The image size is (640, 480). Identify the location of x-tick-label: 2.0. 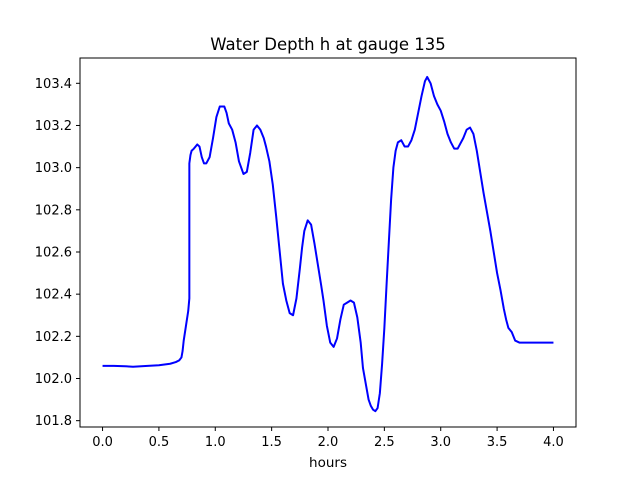
(328, 442).